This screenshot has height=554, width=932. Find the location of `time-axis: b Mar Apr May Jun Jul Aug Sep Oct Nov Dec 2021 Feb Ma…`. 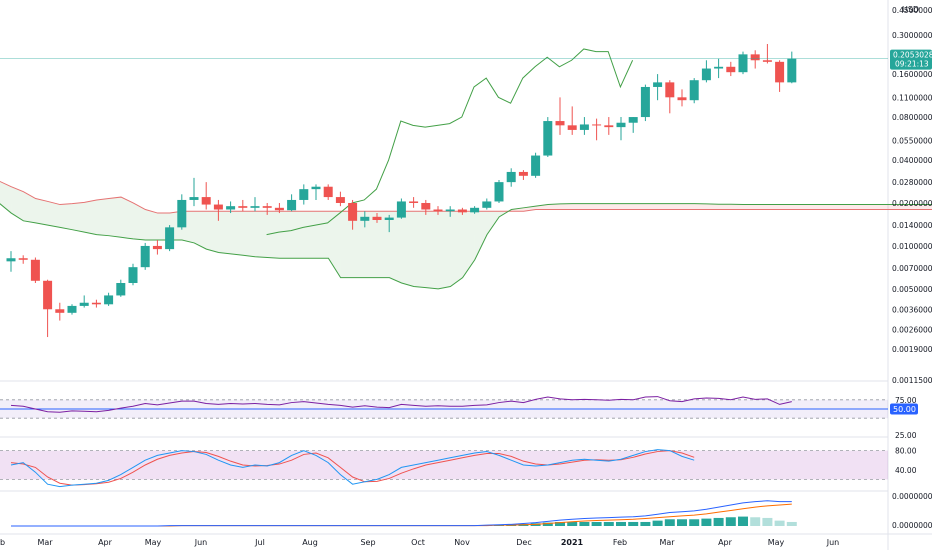

time-axis: b Mar Apr May Jun Jul Aug Sep Oct Nov Dec 2021 Feb Ma… is located at coordinates (419, 542).